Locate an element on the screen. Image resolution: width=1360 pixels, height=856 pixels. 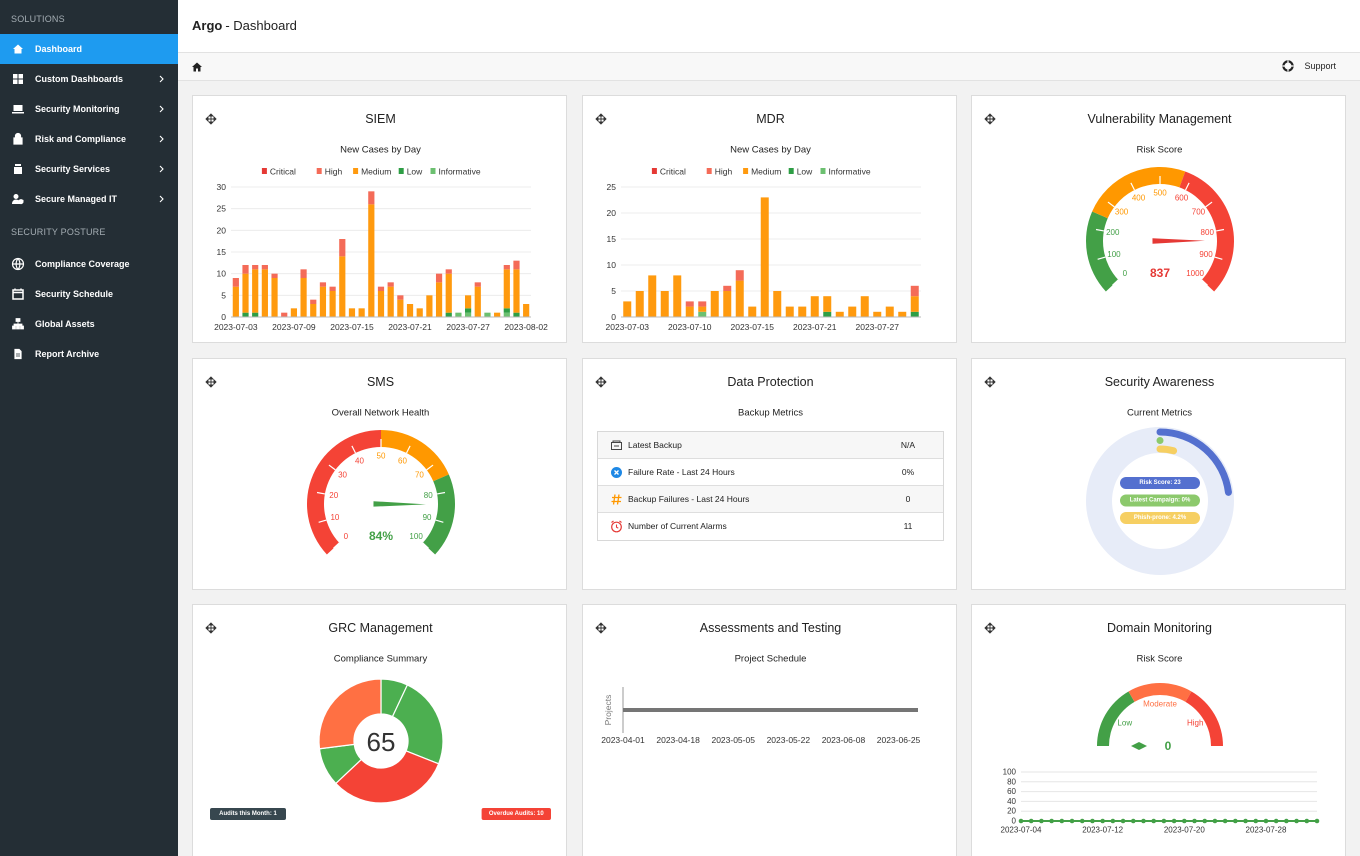
nav-item: Dashboard is located at coordinates (89, 49).